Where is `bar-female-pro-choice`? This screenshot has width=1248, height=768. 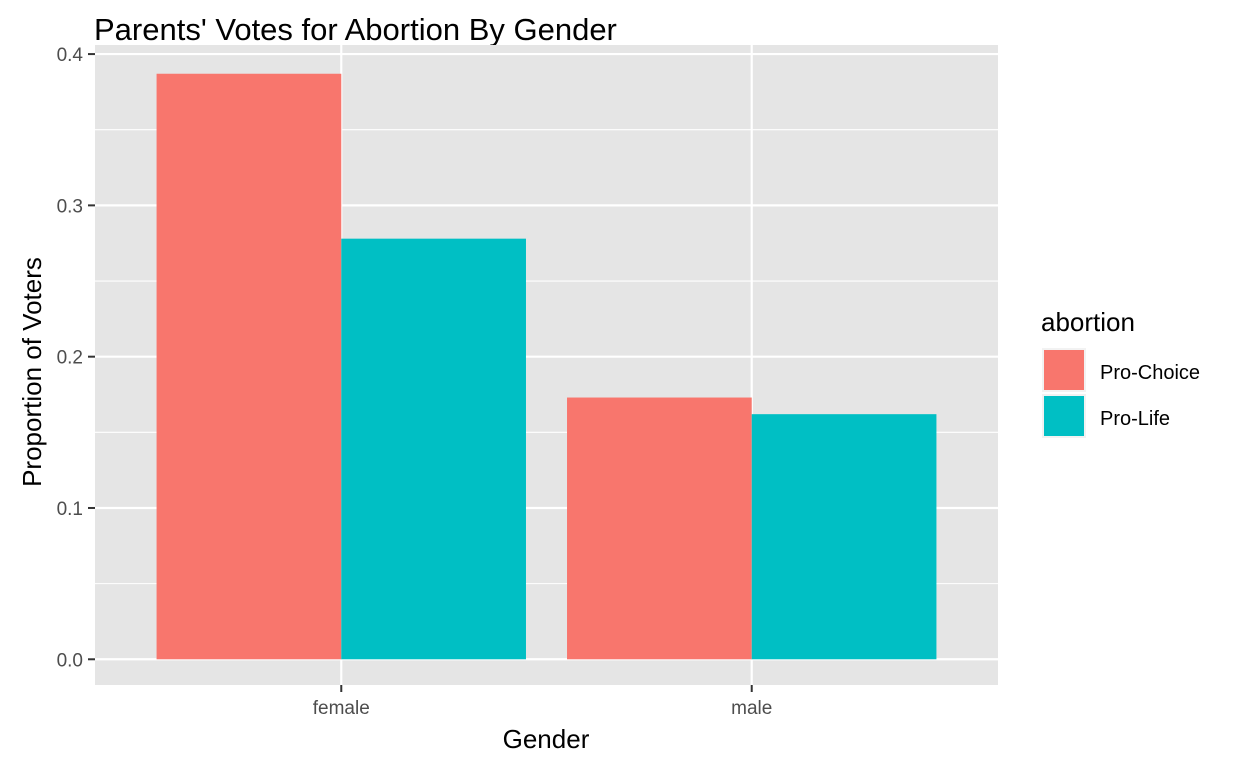
bar-female-pro-choice is located at coordinates (249, 366).